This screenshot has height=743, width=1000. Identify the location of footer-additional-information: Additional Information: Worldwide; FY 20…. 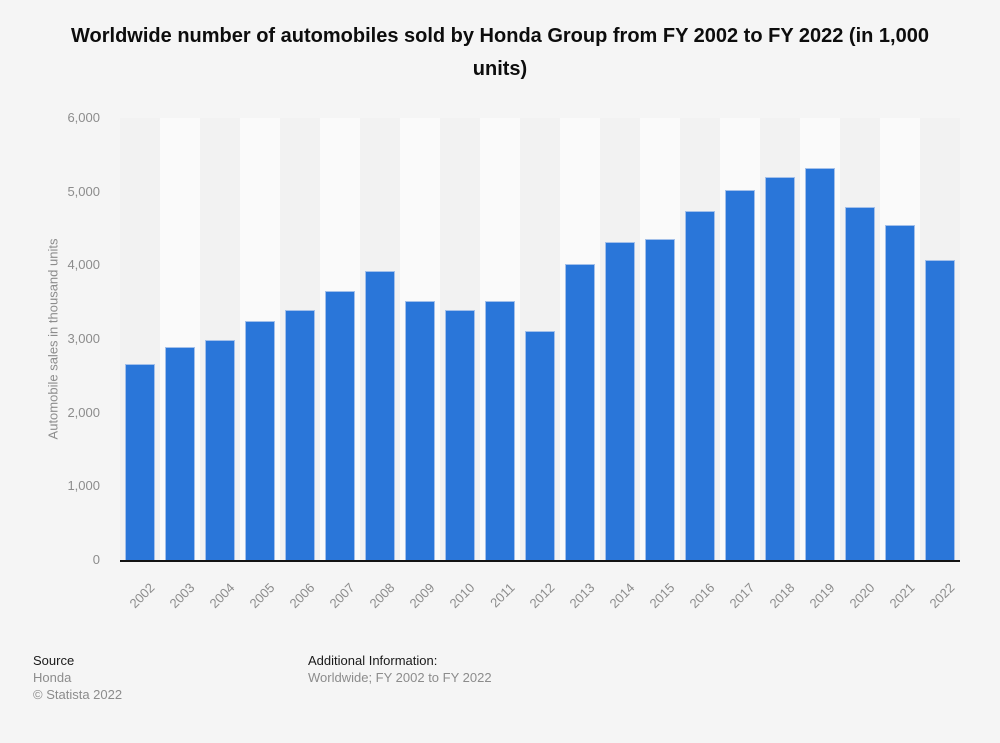
(400, 669).